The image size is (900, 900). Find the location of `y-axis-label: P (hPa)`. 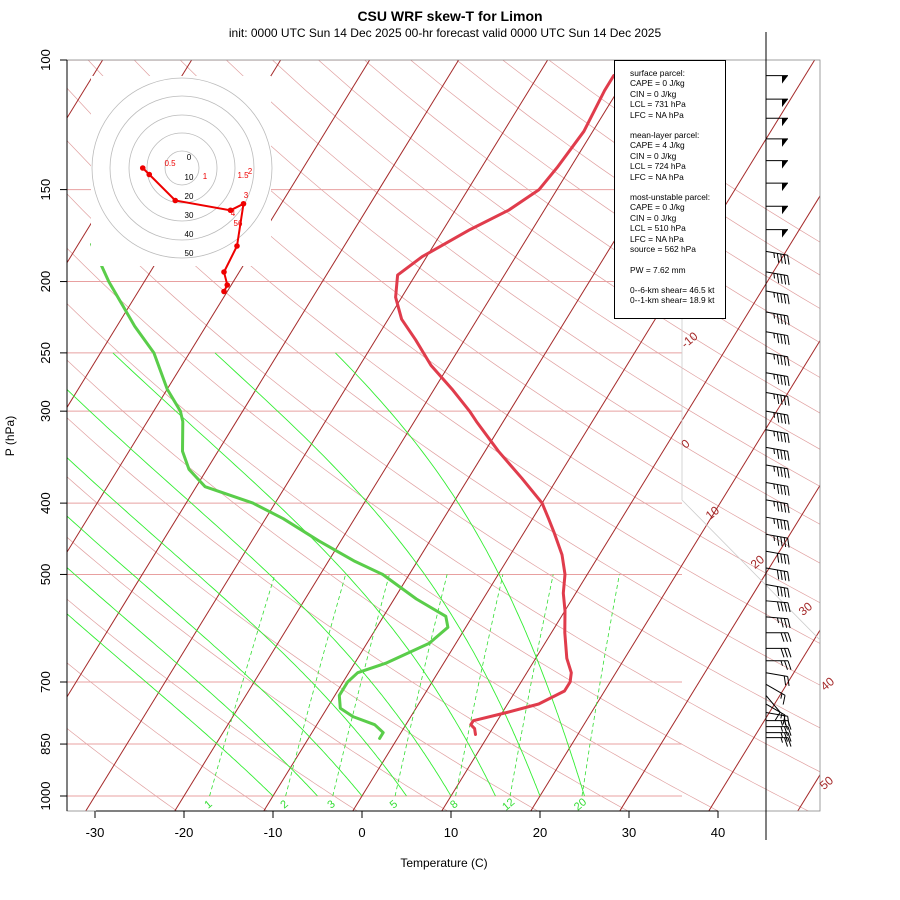

y-axis-label: P (hPa) is located at coordinates (10, 436).